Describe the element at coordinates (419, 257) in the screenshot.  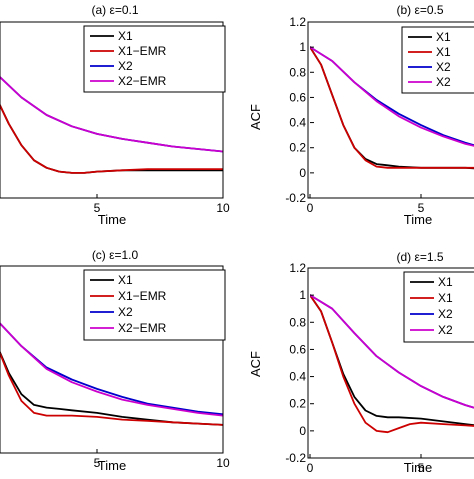
I see `panel-title: (d) ε=1.5` at that location.